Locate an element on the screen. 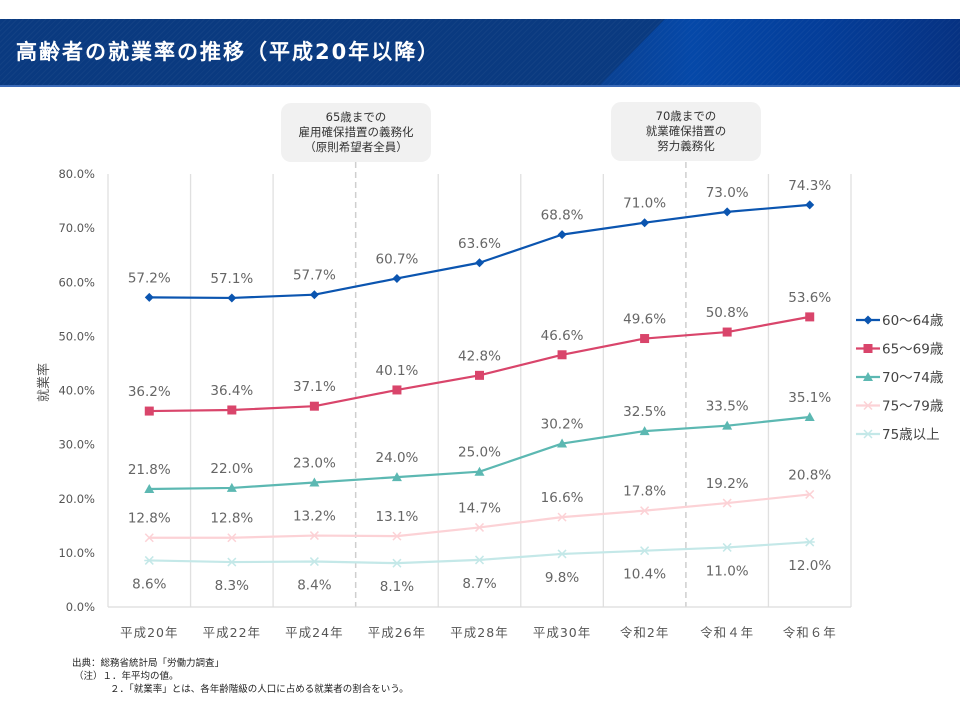 The image size is (960, 720). callout-line: 雇用確保措置の義務化 is located at coordinates (356, 132).